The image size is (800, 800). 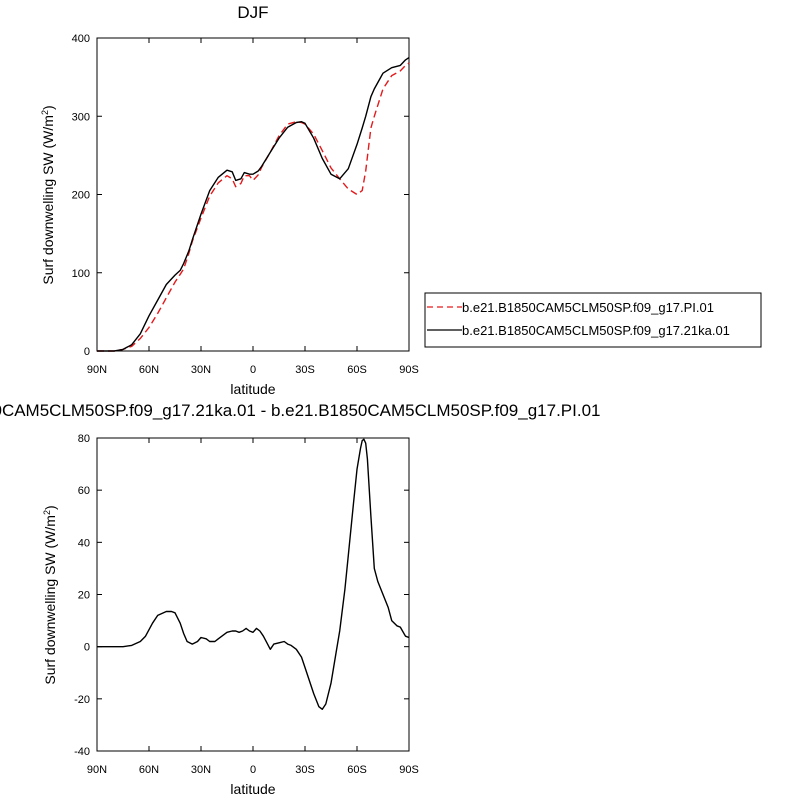 What do you see at coordinates (149, 370) in the screenshot?
I see `top-x-tick-label: 60N` at bounding box center [149, 370].